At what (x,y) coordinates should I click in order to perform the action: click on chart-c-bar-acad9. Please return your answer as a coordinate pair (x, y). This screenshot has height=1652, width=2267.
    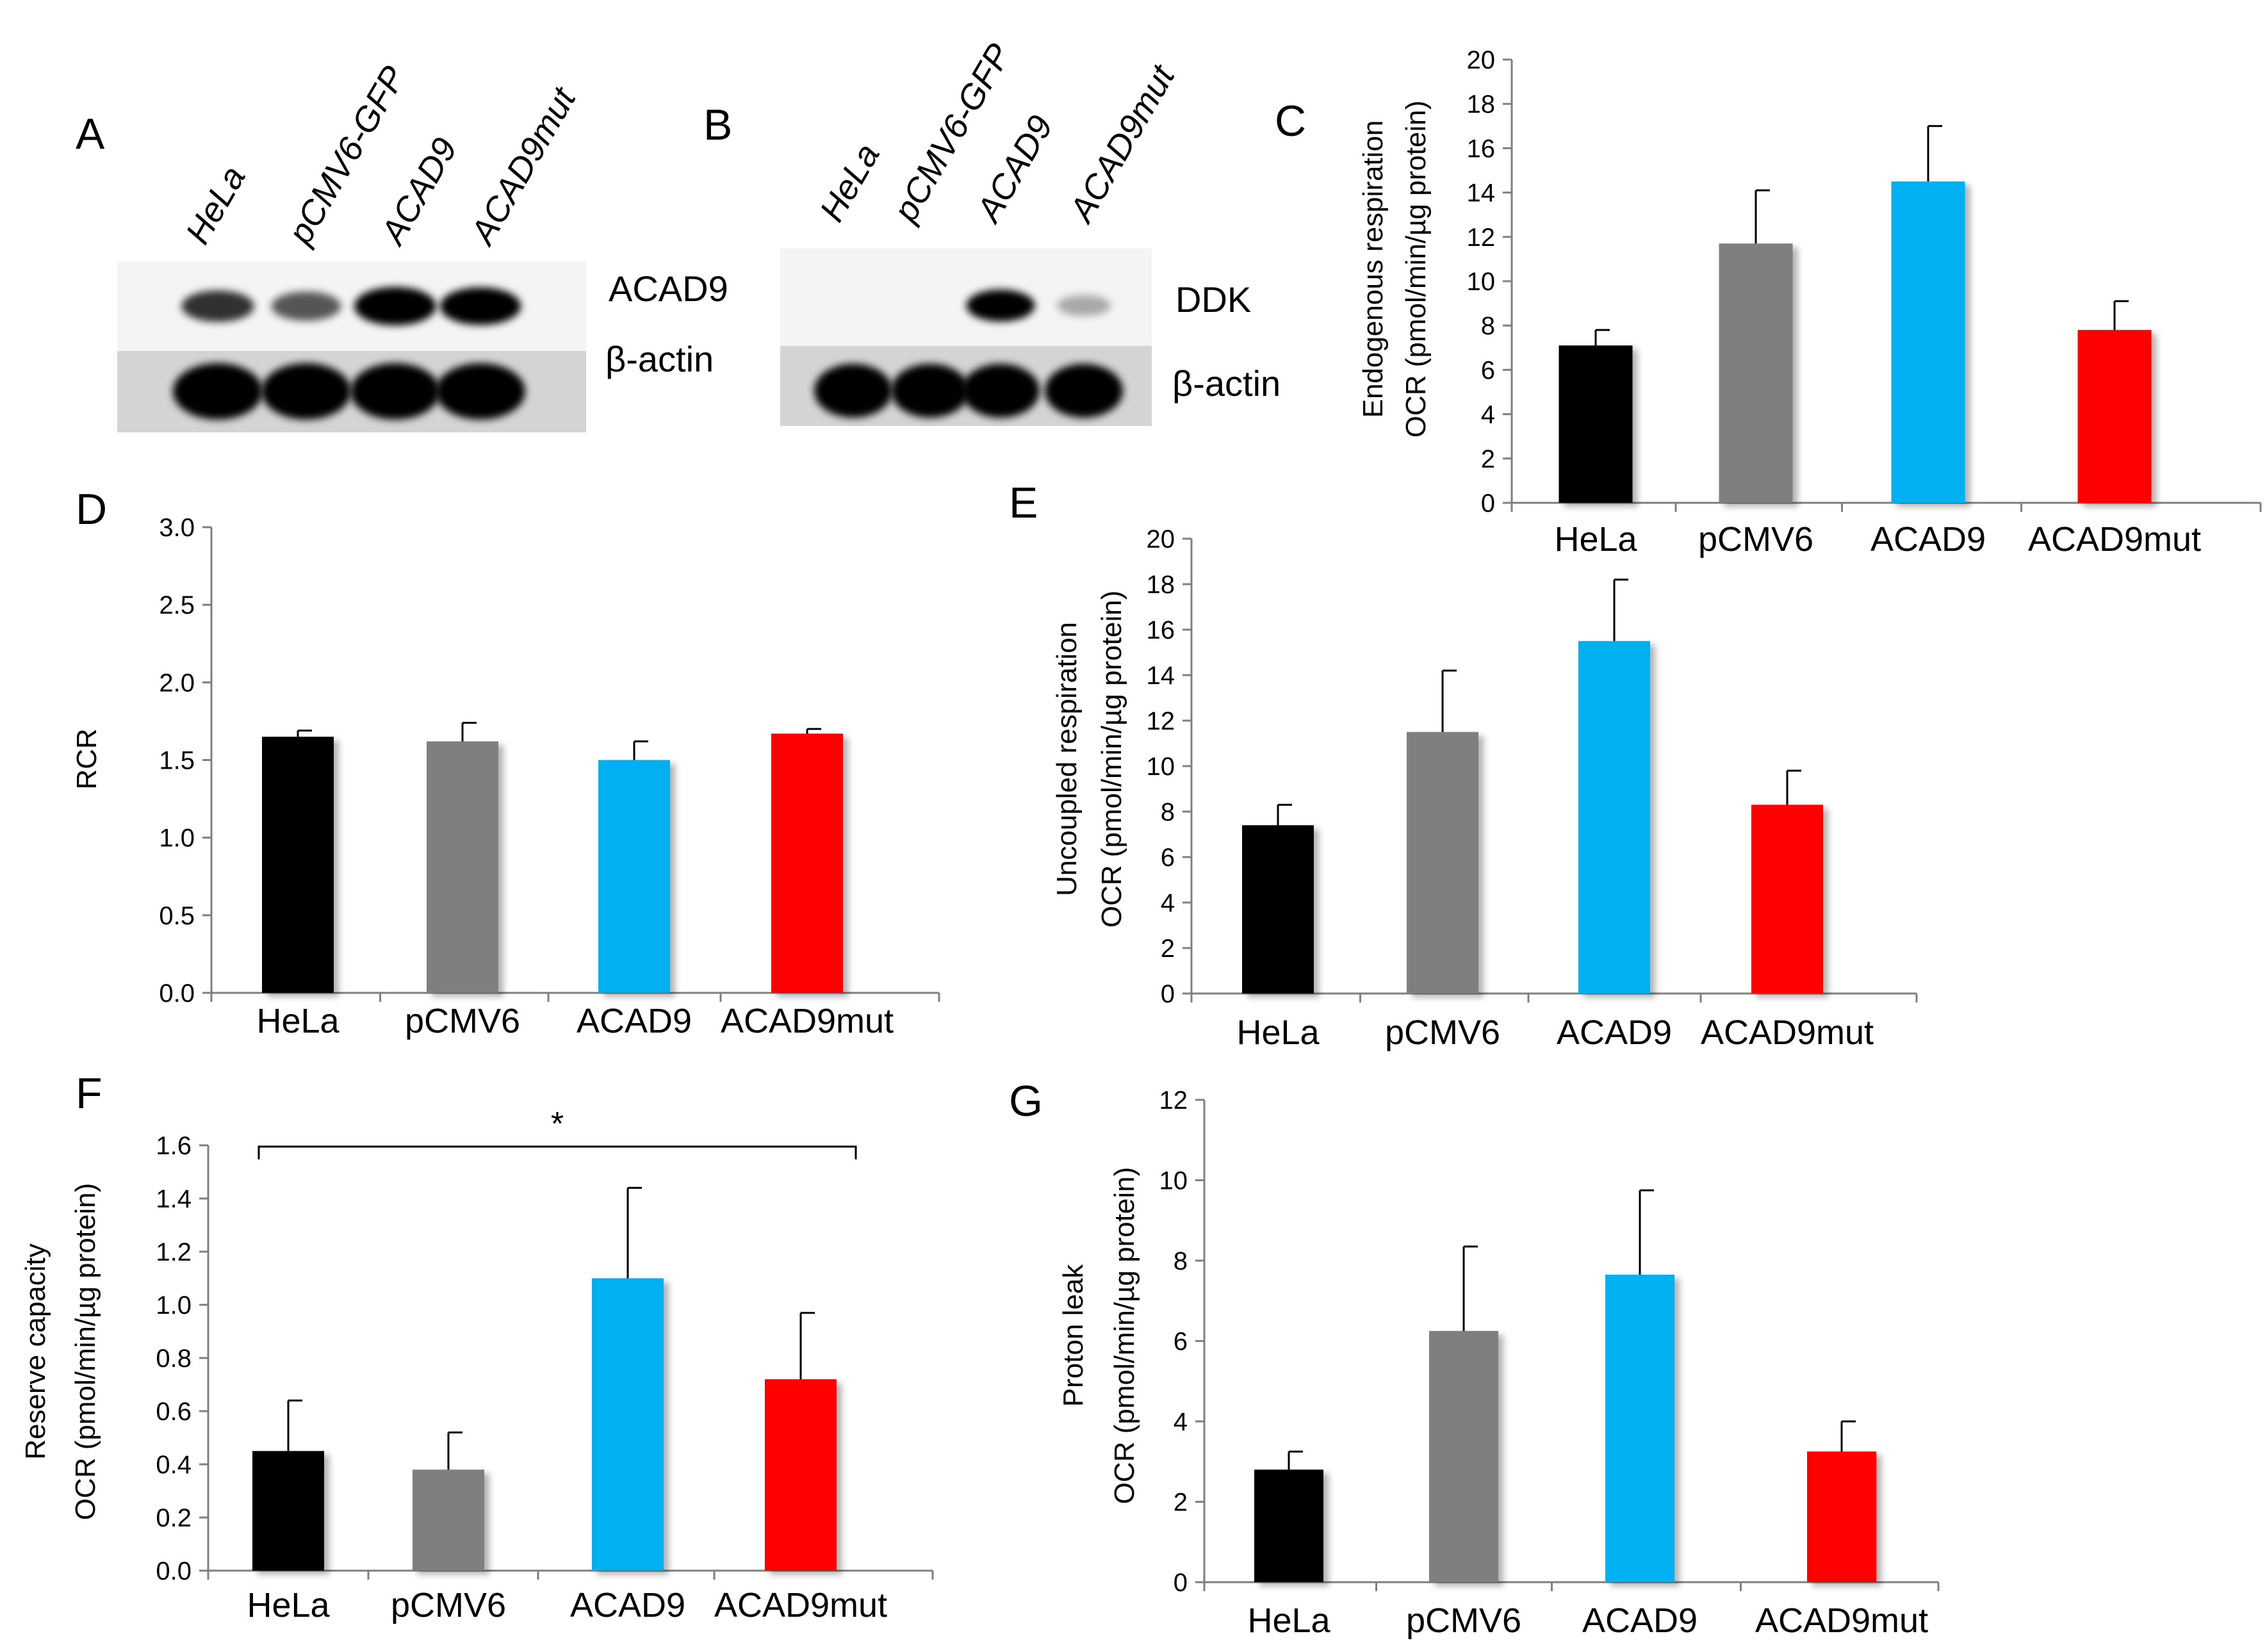
    Looking at the image, I should click on (1928, 342).